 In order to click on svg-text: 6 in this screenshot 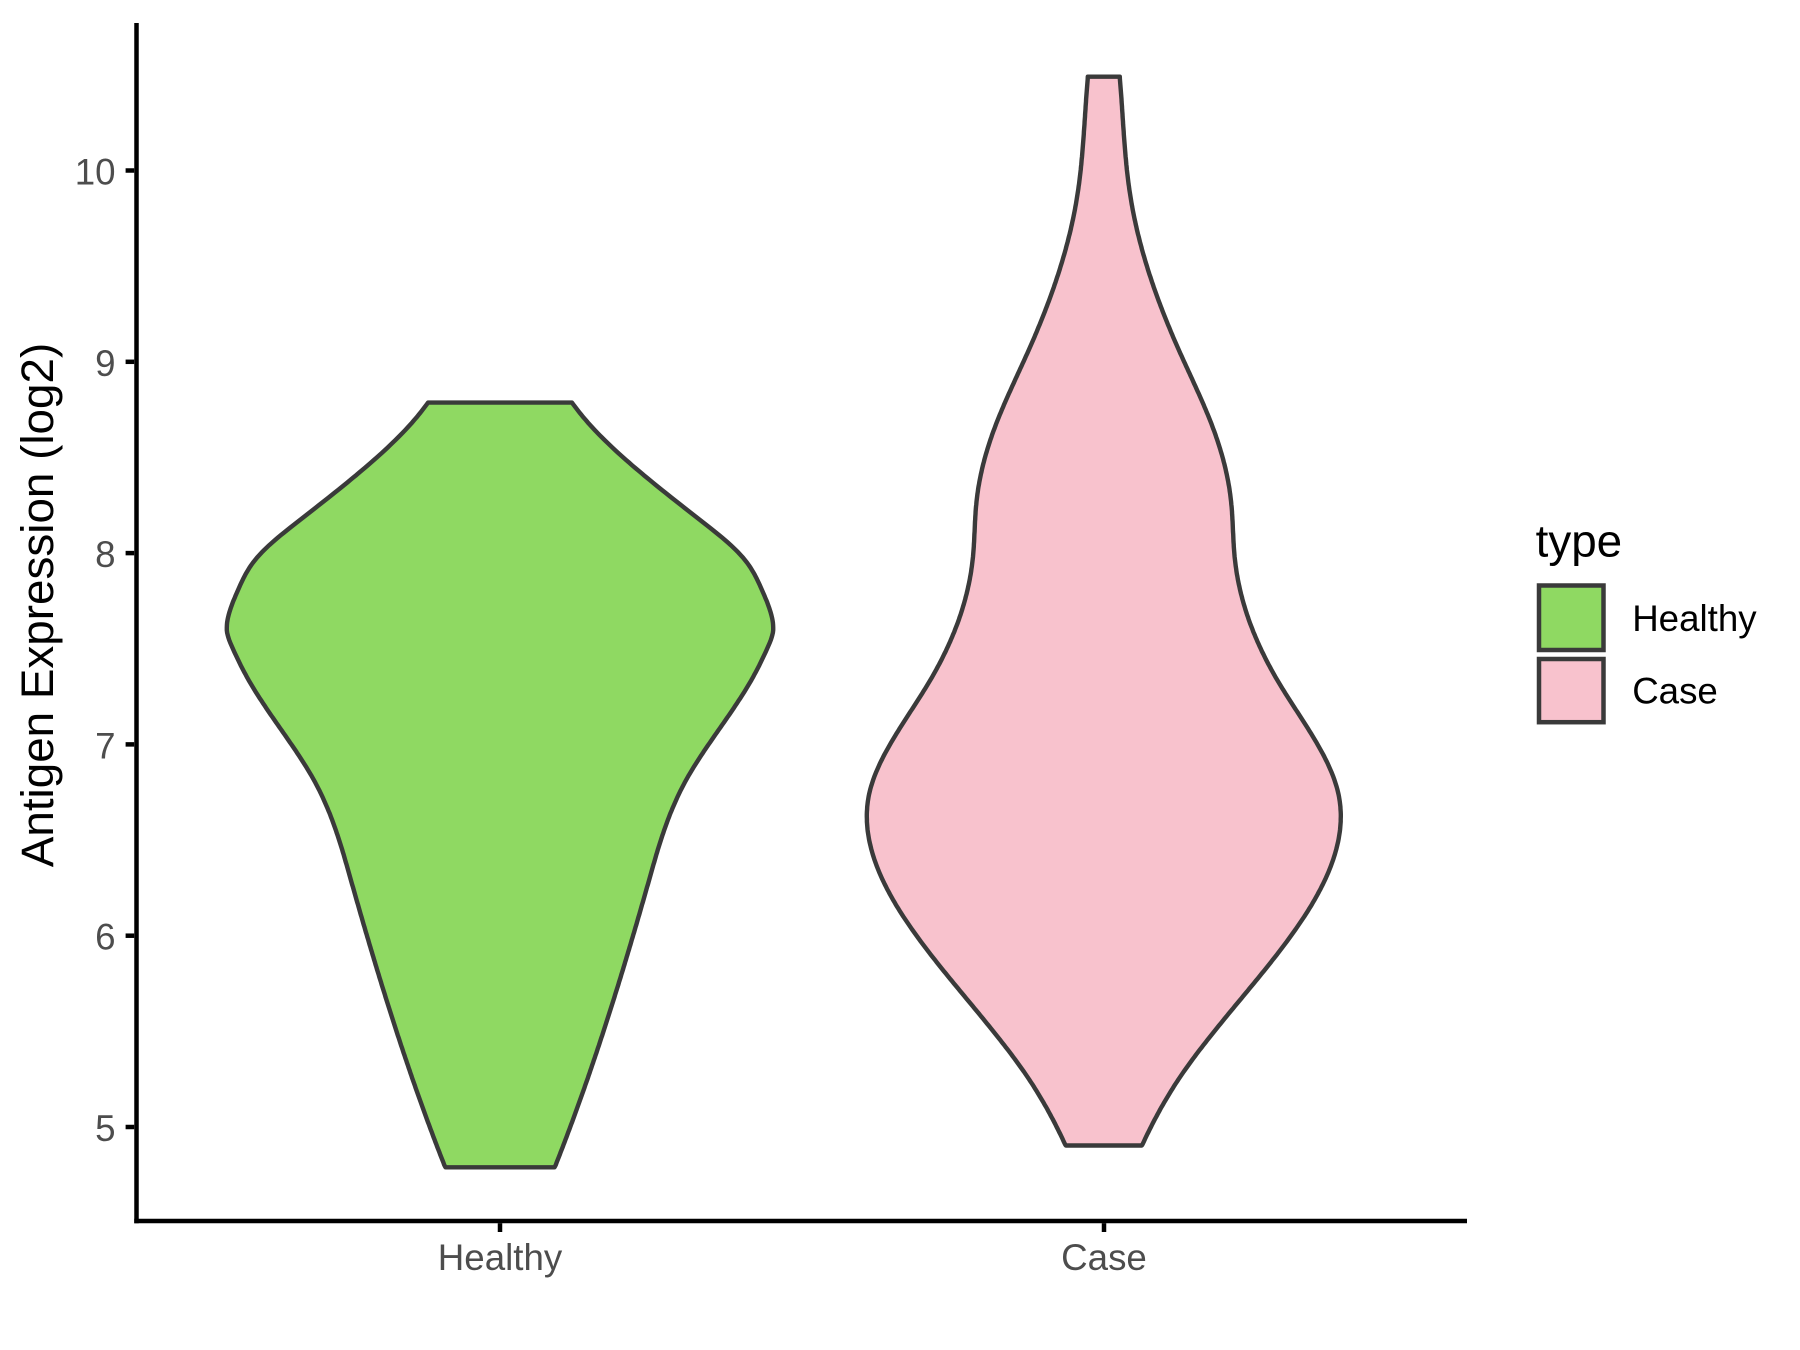, I will do `click(105, 937)`.